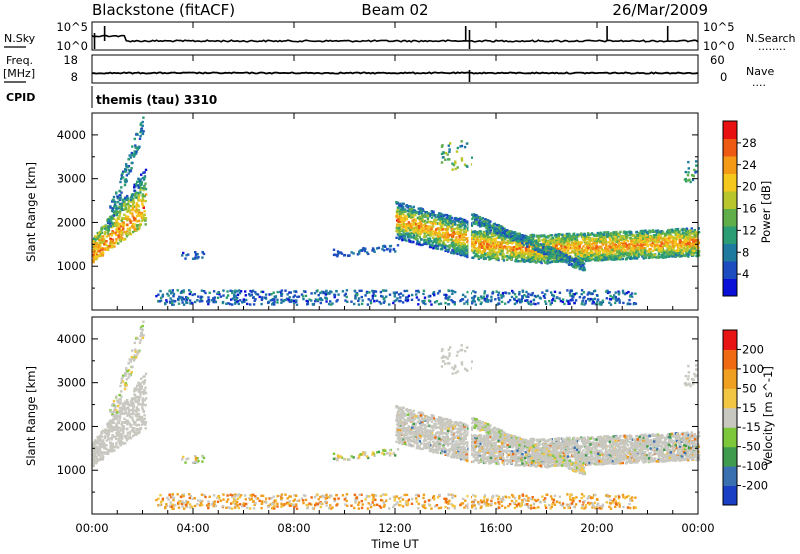  Describe the element at coordinates (660, 10) in the screenshot. I see `date-title: 26/Mar/2009` at that location.